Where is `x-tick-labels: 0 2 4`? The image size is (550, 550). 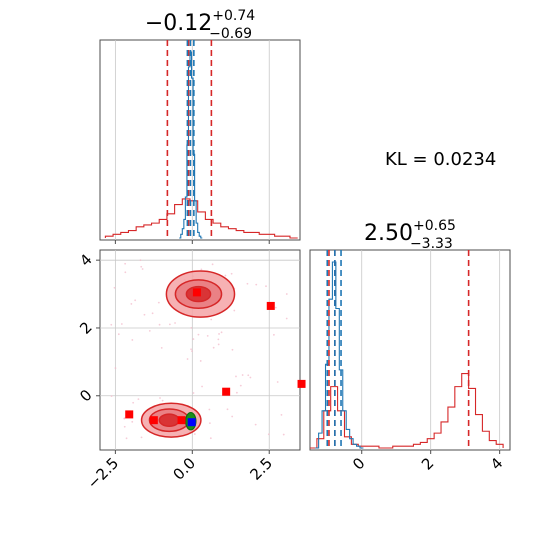 x-tick-labels: 0 2 4 is located at coordinates (427, 462).